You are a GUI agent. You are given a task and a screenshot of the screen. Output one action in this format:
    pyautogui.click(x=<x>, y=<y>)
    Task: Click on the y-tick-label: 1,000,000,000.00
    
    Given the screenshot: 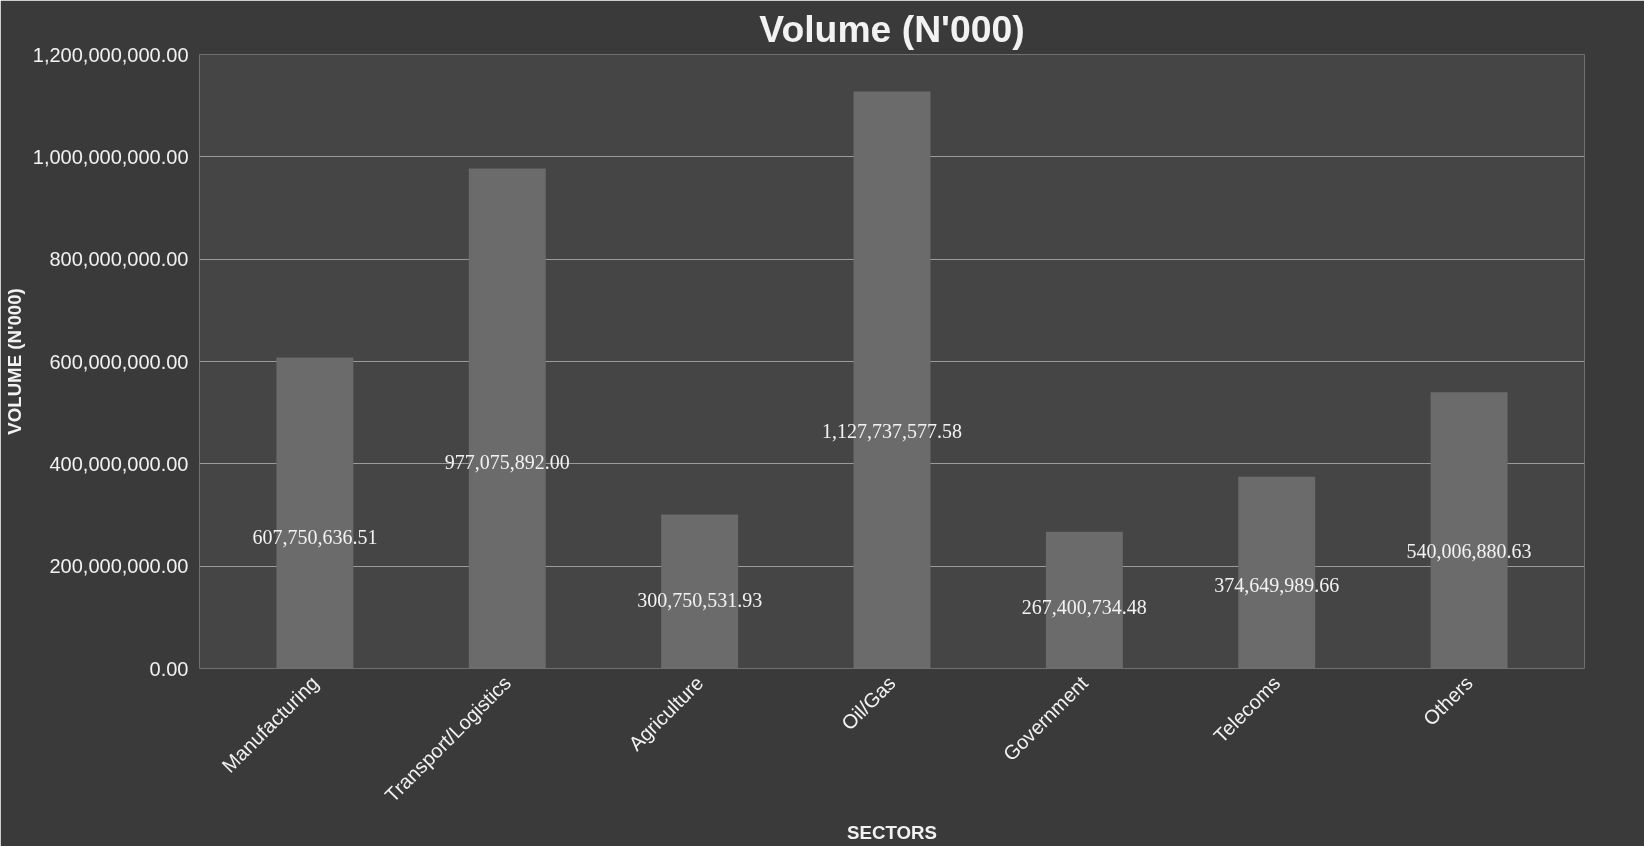 What is the action you would take?
    pyautogui.click(x=110, y=156)
    